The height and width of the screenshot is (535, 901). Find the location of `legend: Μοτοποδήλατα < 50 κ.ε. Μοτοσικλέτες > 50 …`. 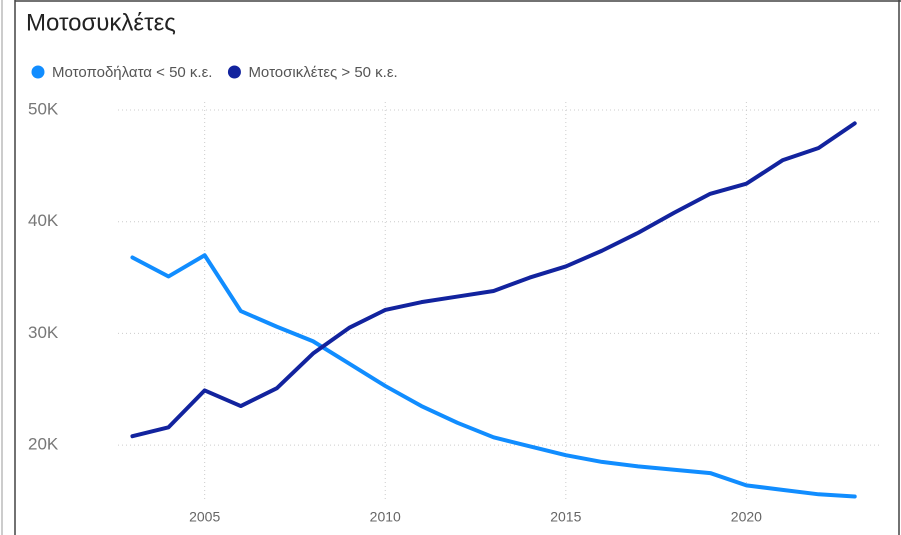

legend: Μοτοποδήλατα < 50 κ.ε. Μοτοσικλέτες > 50 … is located at coordinates (214, 72).